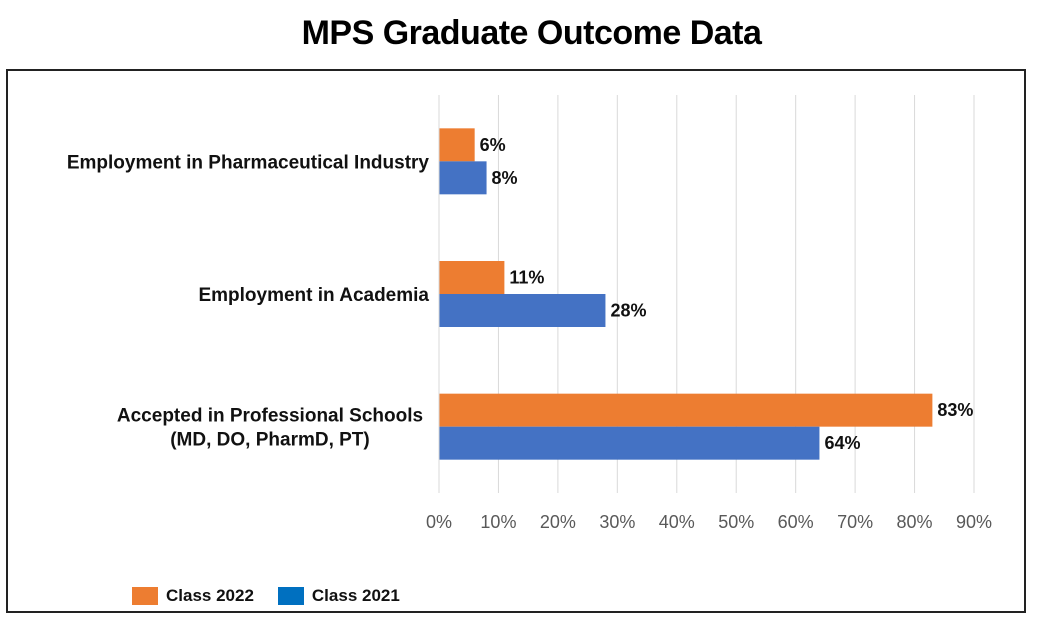  I want to click on bar-class-2021-accepted-in-professional-schools, so click(629, 443).